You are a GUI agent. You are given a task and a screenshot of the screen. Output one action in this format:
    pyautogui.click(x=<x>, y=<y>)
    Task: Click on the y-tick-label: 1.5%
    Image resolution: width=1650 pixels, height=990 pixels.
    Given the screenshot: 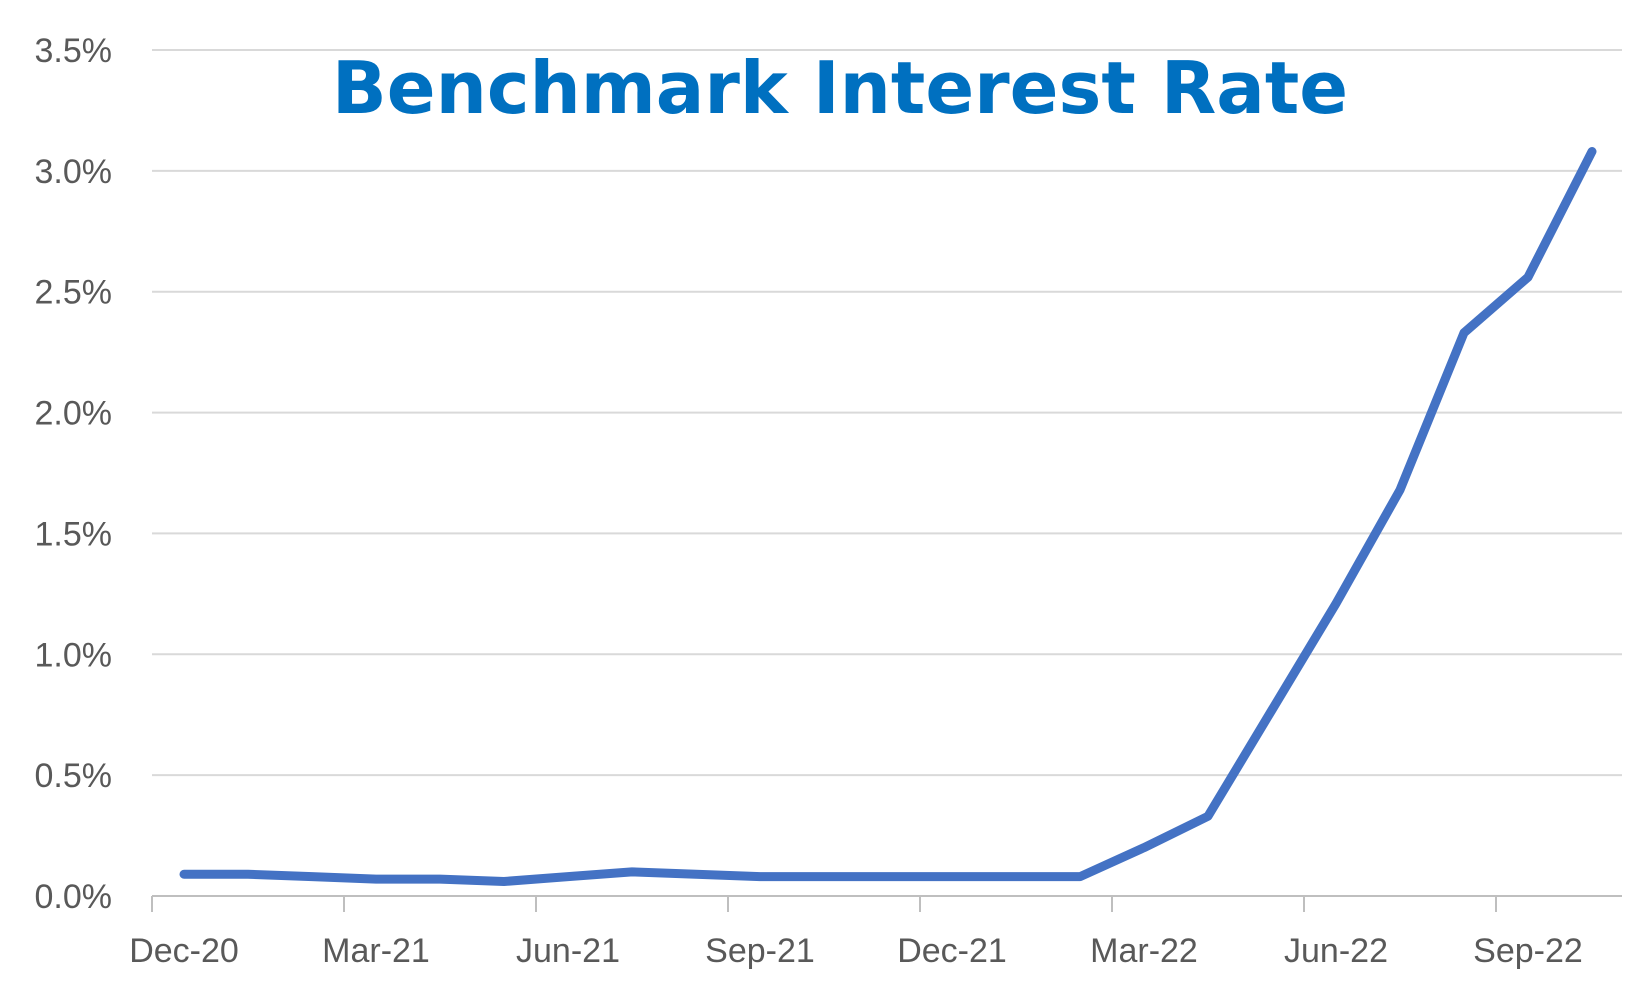 What is the action you would take?
    pyautogui.click(x=74, y=534)
    